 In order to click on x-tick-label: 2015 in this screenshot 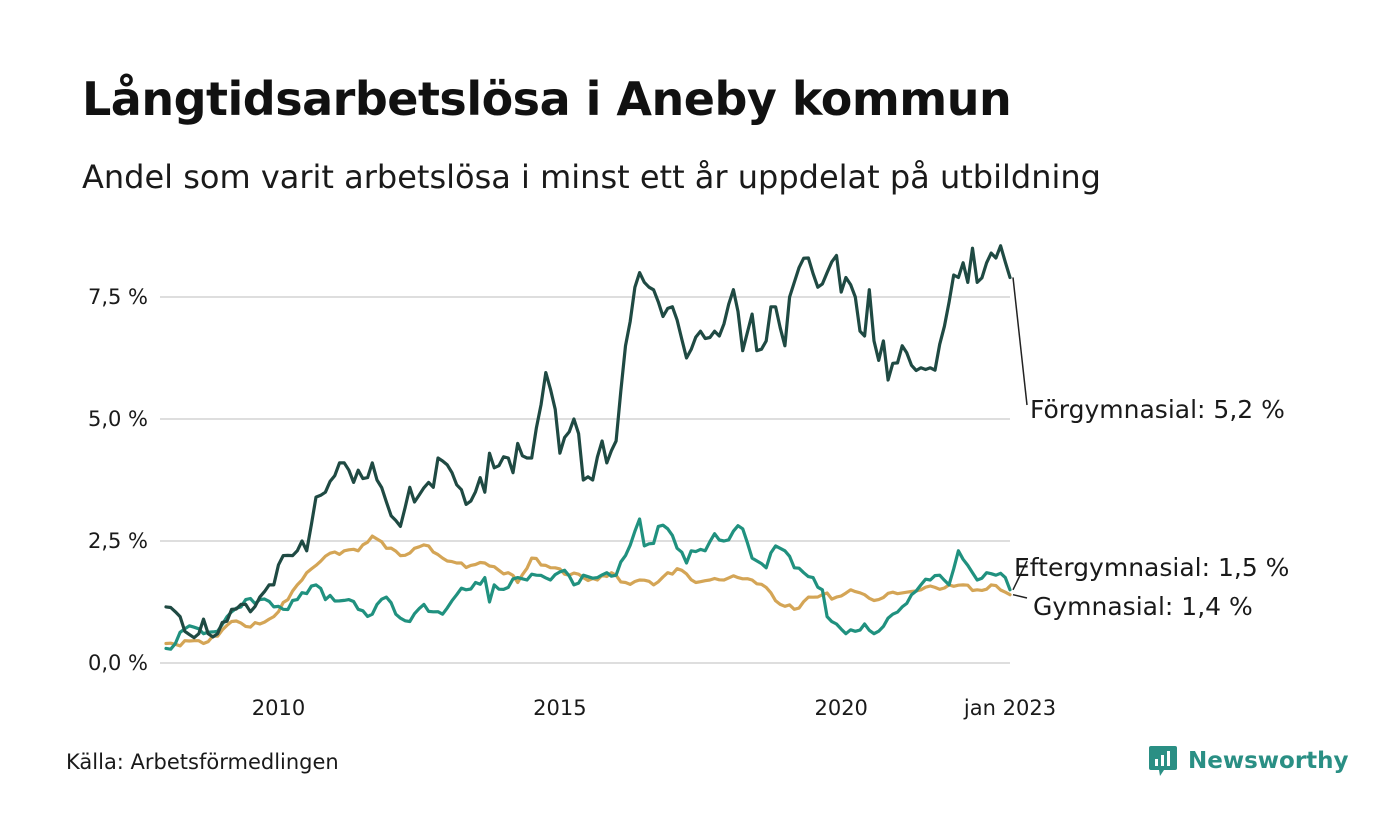, I will do `click(559, 708)`.